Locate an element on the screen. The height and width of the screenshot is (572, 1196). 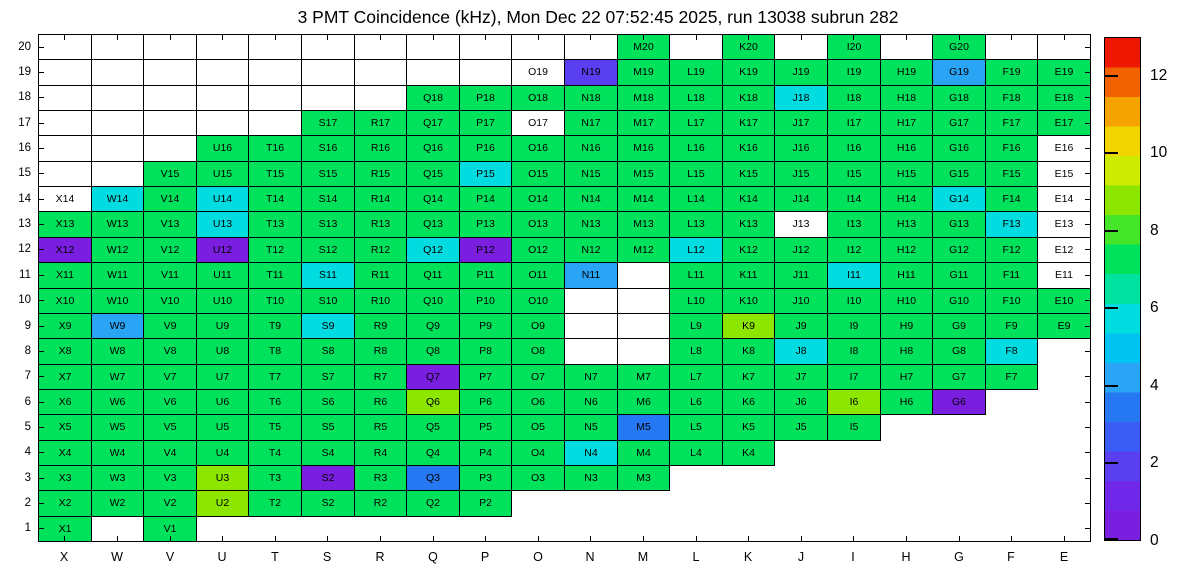
heatmap-cell: G9 is located at coordinates (959, 326).